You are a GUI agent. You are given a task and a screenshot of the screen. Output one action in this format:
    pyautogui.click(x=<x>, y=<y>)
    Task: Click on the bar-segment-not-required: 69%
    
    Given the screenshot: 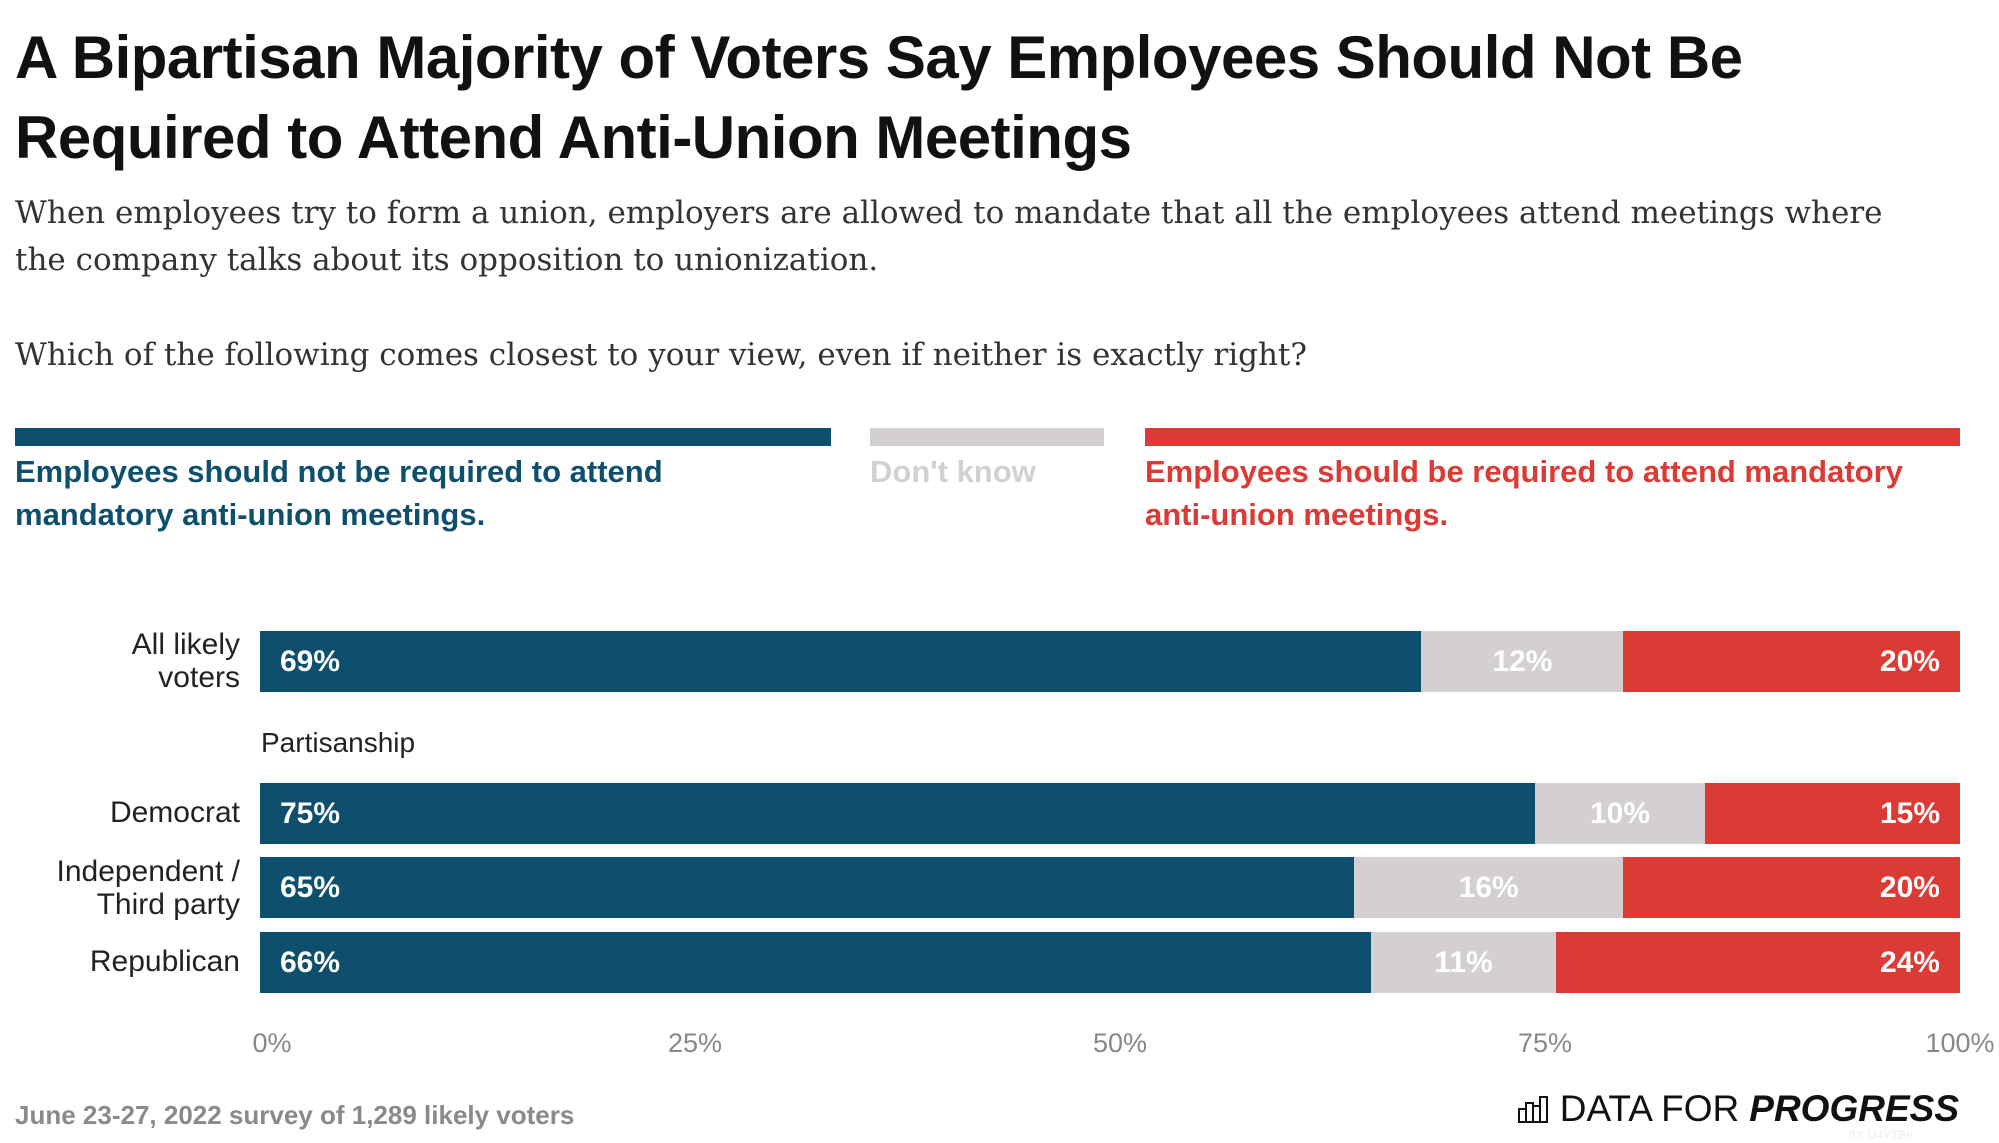 What is the action you would take?
    pyautogui.click(x=841, y=661)
    